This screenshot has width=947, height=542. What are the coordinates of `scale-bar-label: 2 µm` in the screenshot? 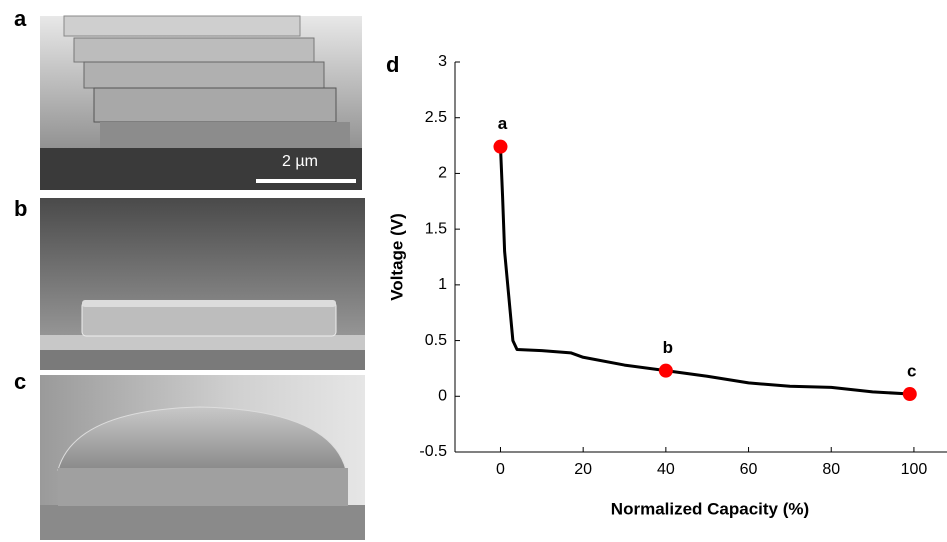 It's located at (300, 161).